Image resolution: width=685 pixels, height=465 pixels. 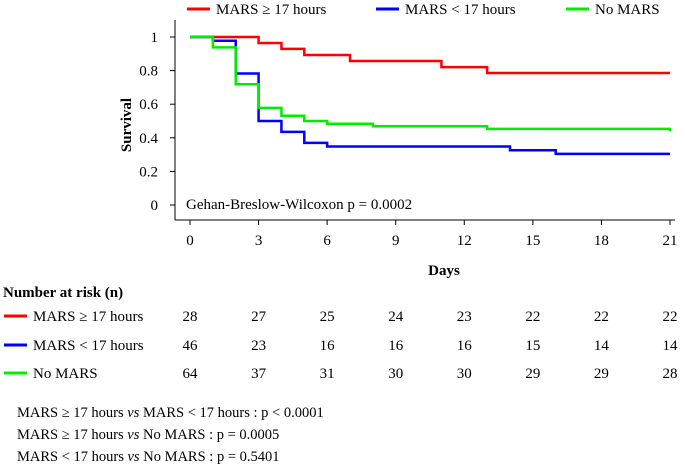 I want to click on risk-count: 27, so click(x=259, y=317).